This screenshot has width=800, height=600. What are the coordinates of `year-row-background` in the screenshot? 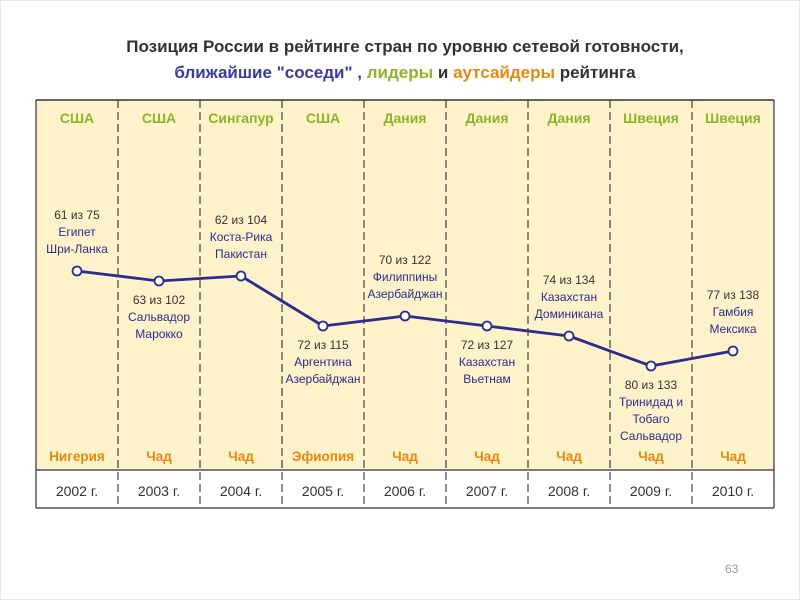 It's located at (405, 490).